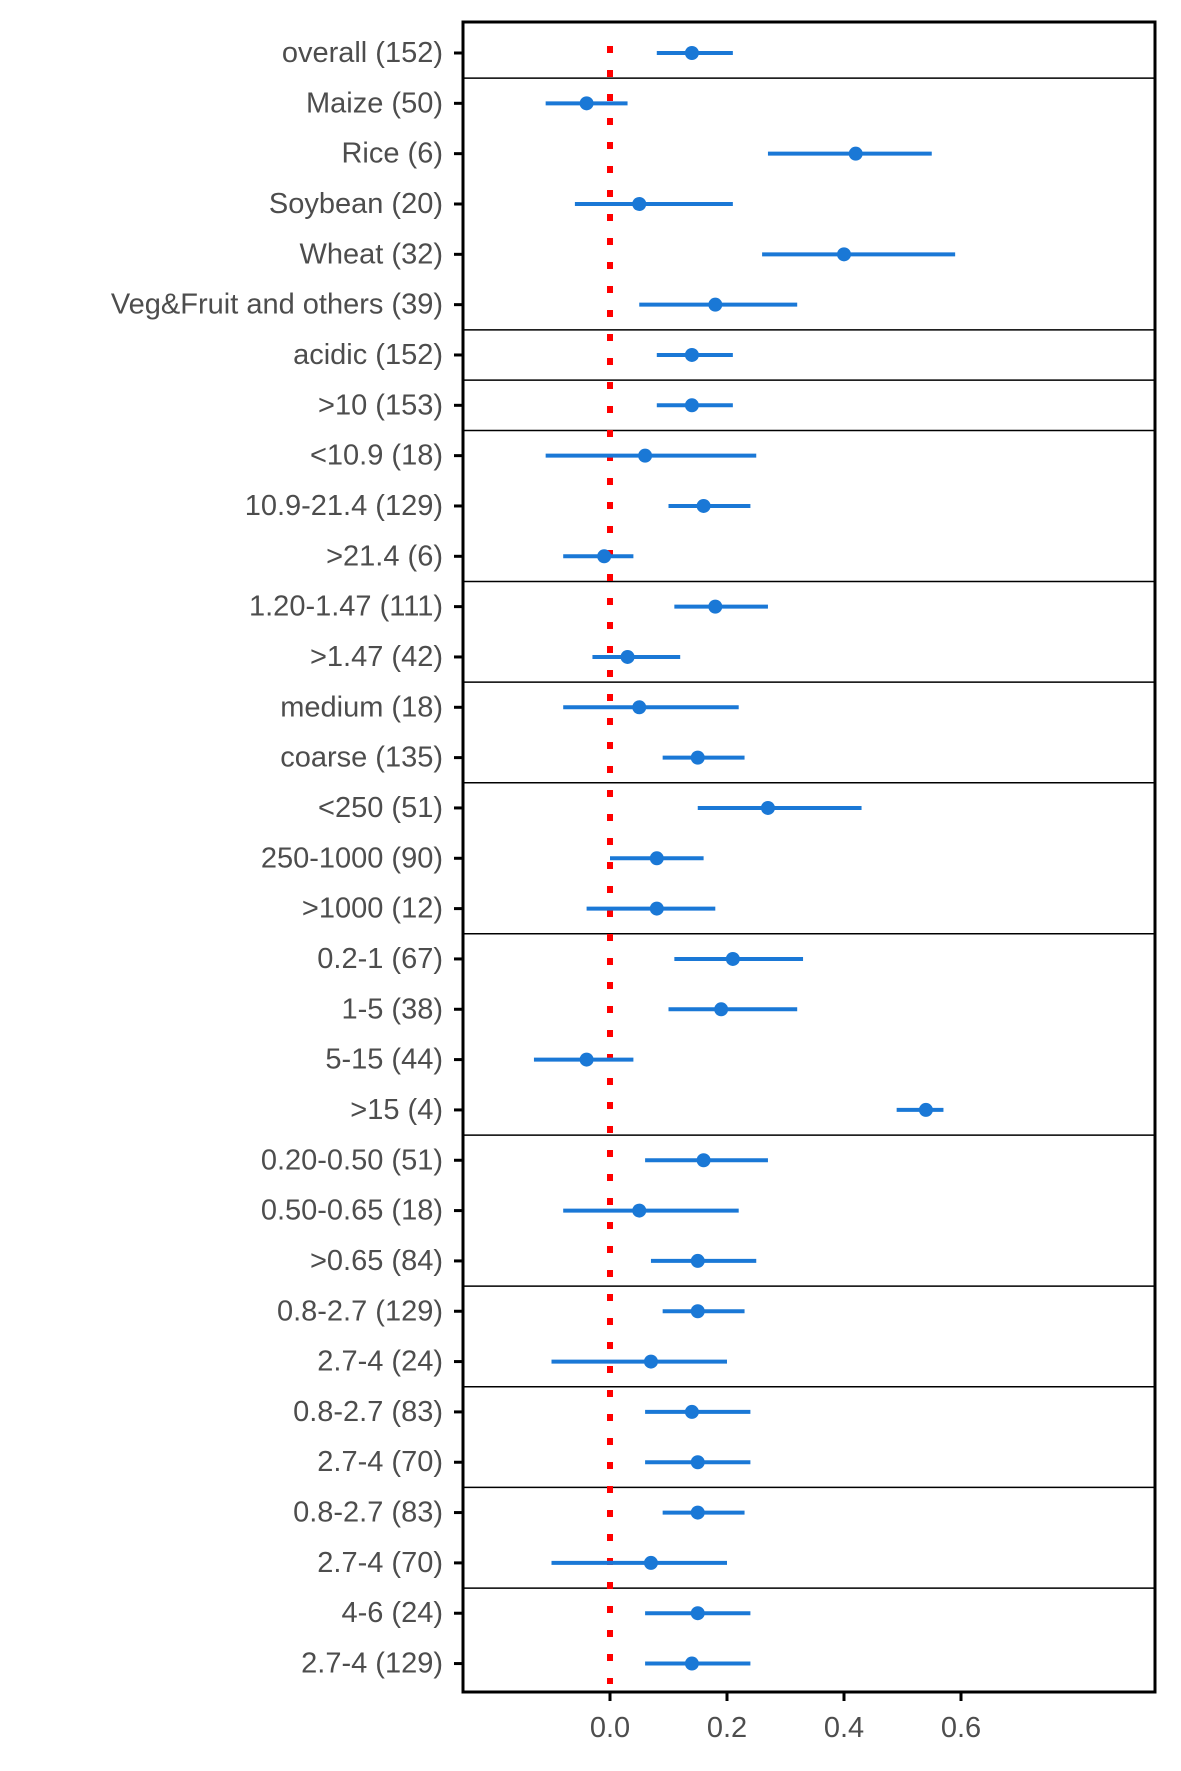  Describe the element at coordinates (396, 1110) in the screenshot. I see `y-tick-label: >15 (4)` at that location.